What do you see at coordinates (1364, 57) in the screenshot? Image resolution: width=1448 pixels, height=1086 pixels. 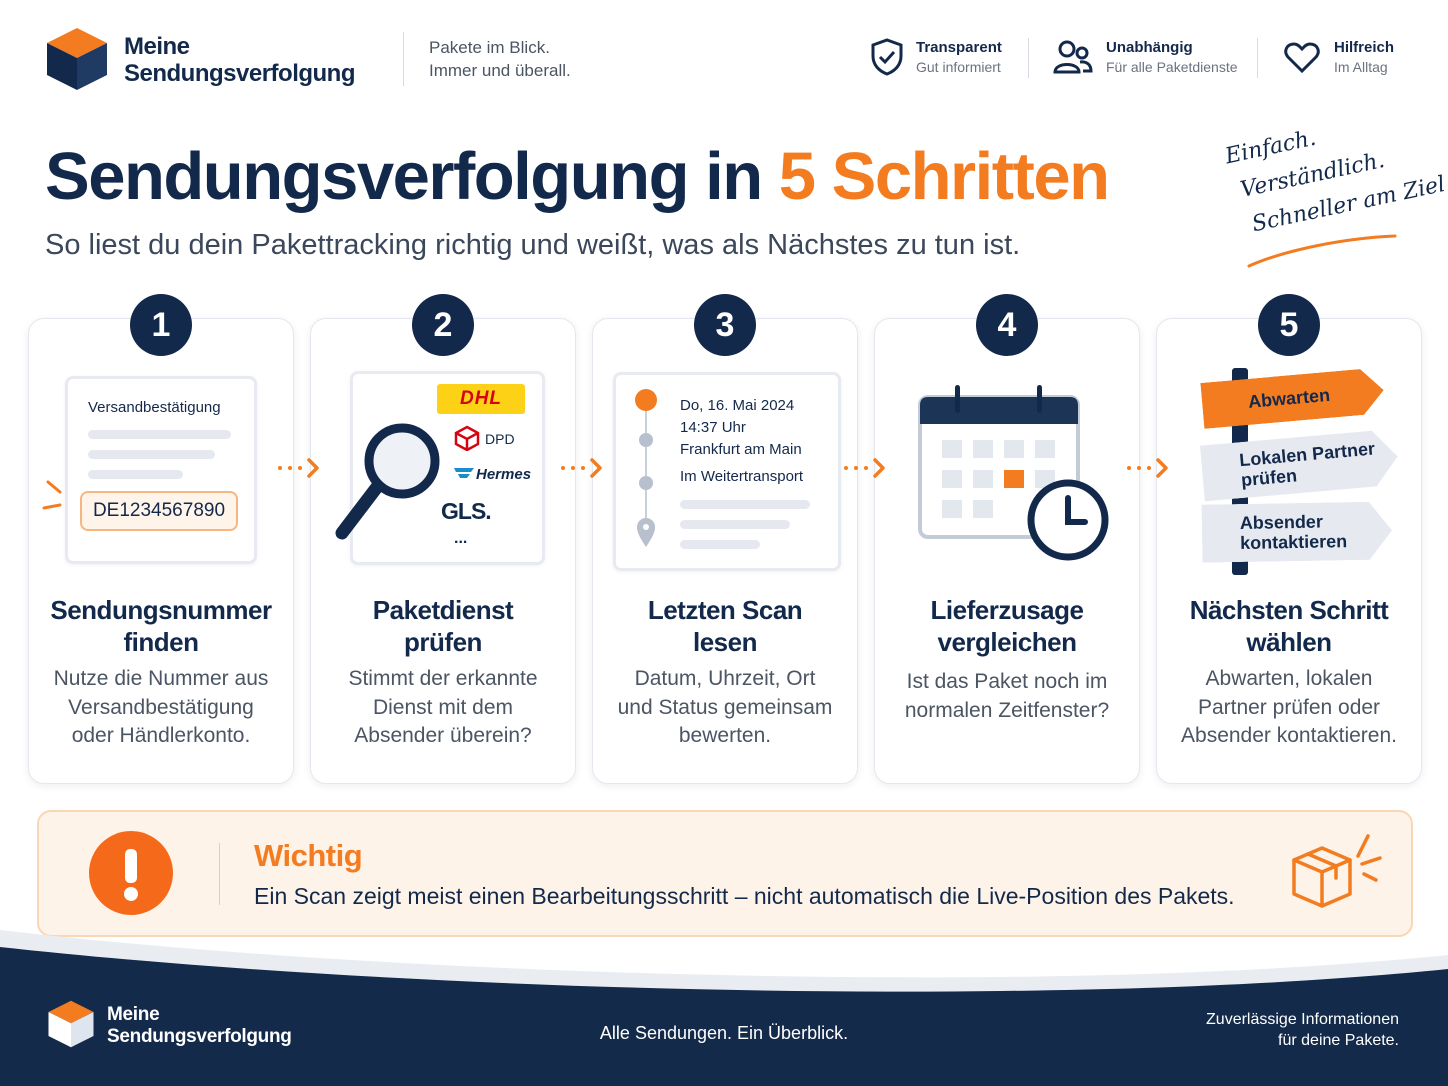 I see `feature: Hilfreich Im Alltag` at bounding box center [1364, 57].